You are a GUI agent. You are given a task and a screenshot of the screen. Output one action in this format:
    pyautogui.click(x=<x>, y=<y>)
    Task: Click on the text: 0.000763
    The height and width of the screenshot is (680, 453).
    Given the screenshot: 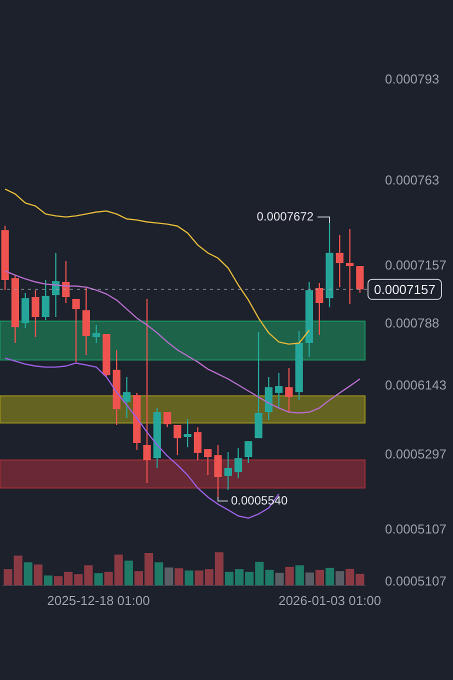 What is the action you would take?
    pyautogui.click(x=412, y=180)
    